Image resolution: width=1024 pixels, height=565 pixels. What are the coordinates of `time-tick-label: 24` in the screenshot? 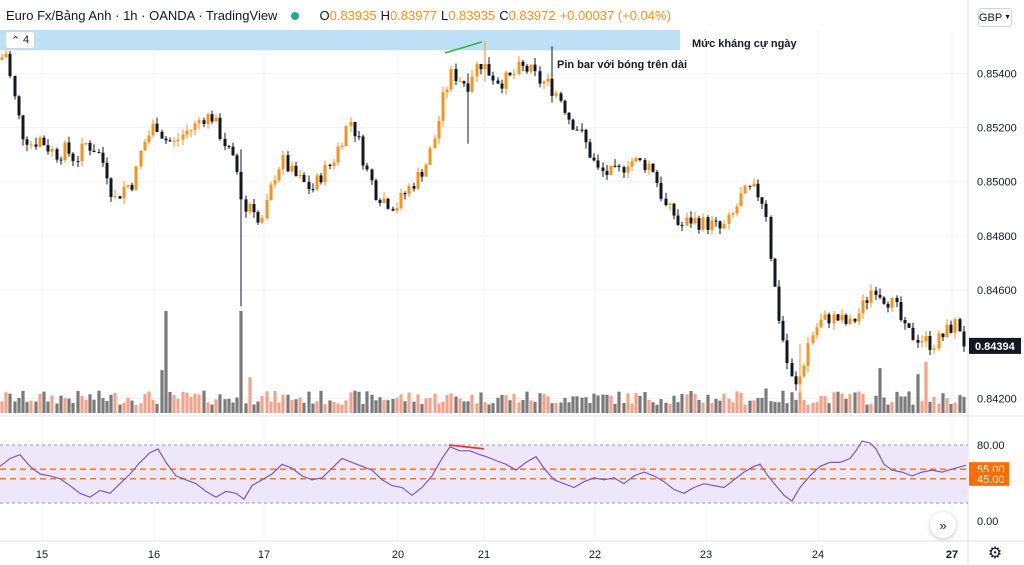 It's located at (818, 555).